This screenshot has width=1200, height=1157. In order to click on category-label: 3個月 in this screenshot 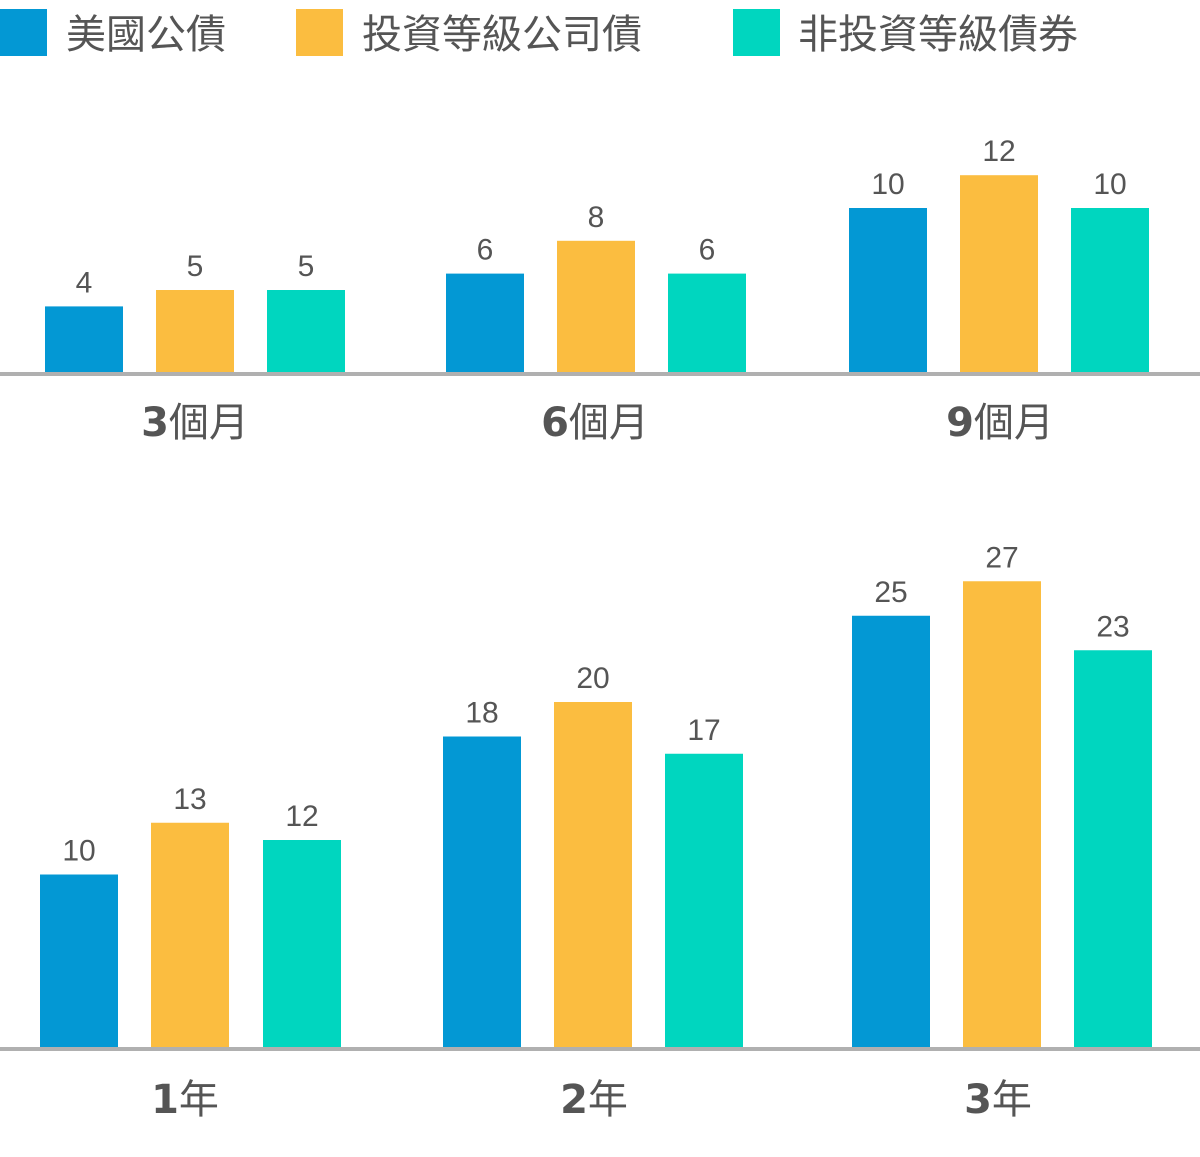, I will do `click(195, 423)`.